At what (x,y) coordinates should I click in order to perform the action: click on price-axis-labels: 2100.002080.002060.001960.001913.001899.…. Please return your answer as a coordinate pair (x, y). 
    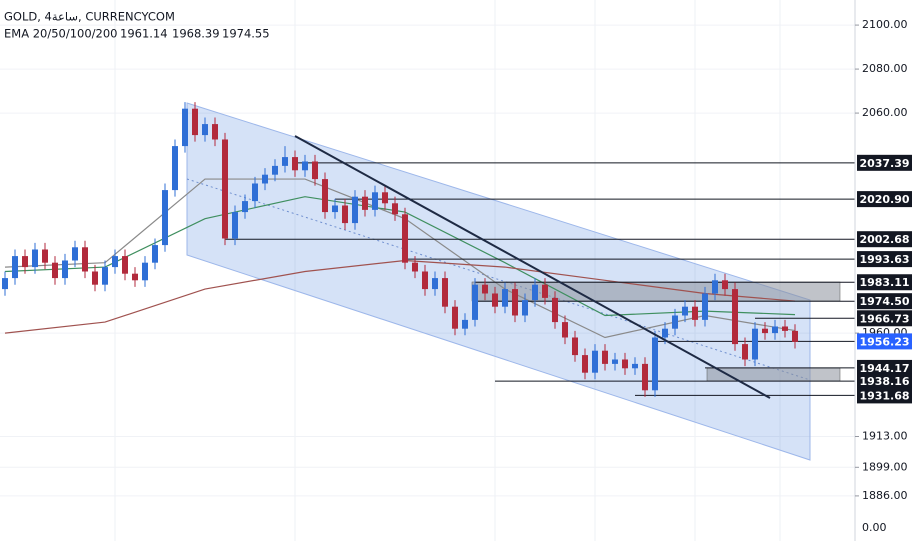
    Looking at the image, I should click on (883, 260).